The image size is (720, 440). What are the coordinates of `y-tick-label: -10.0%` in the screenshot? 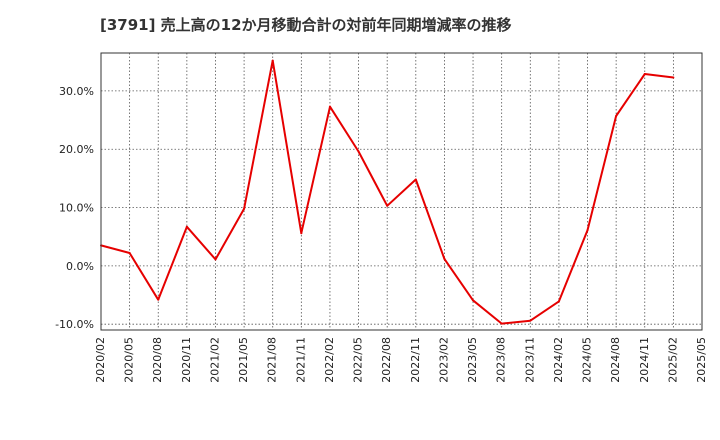 It's located at (74, 324).